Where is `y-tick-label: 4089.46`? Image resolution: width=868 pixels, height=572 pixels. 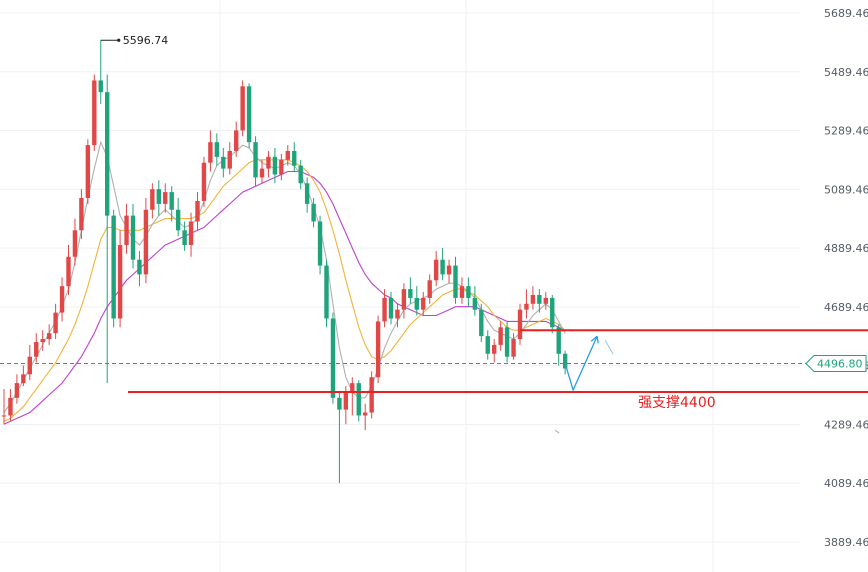
y-tick-label: 4089.46 is located at coordinates (846, 483).